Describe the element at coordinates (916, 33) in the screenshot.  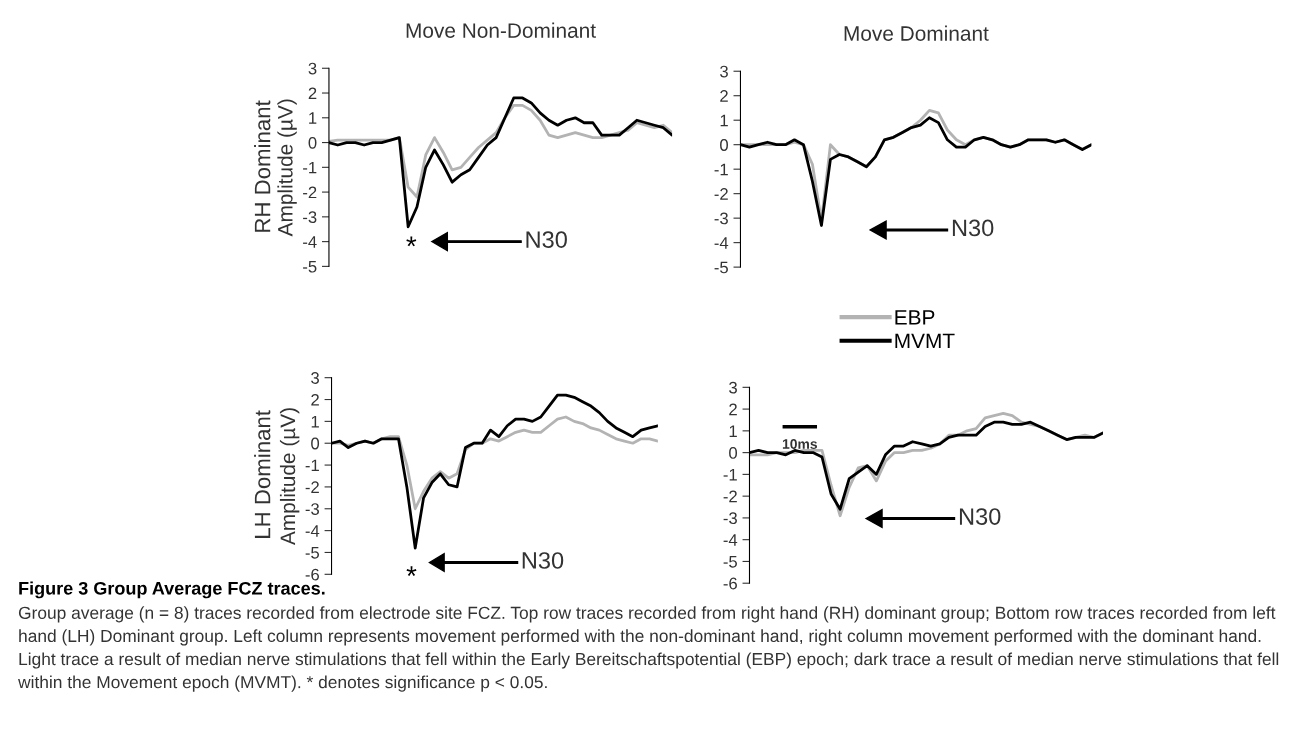
I see `chart-title: Move Dominant` at that location.